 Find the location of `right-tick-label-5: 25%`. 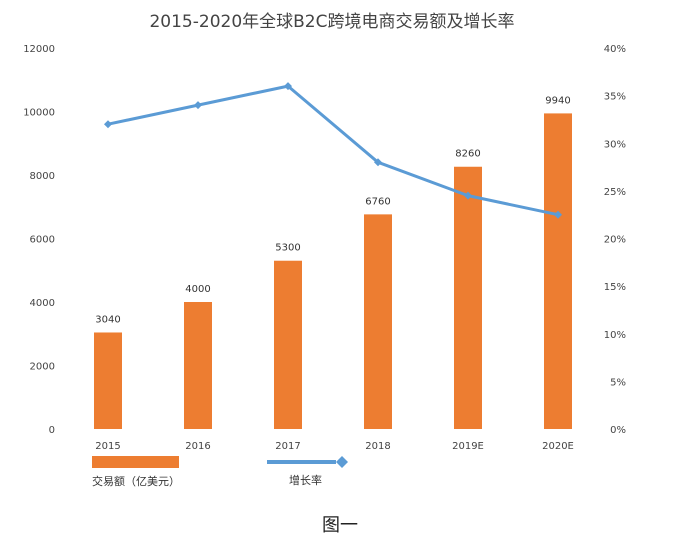

right-tick-label-5: 25% is located at coordinates (615, 192).